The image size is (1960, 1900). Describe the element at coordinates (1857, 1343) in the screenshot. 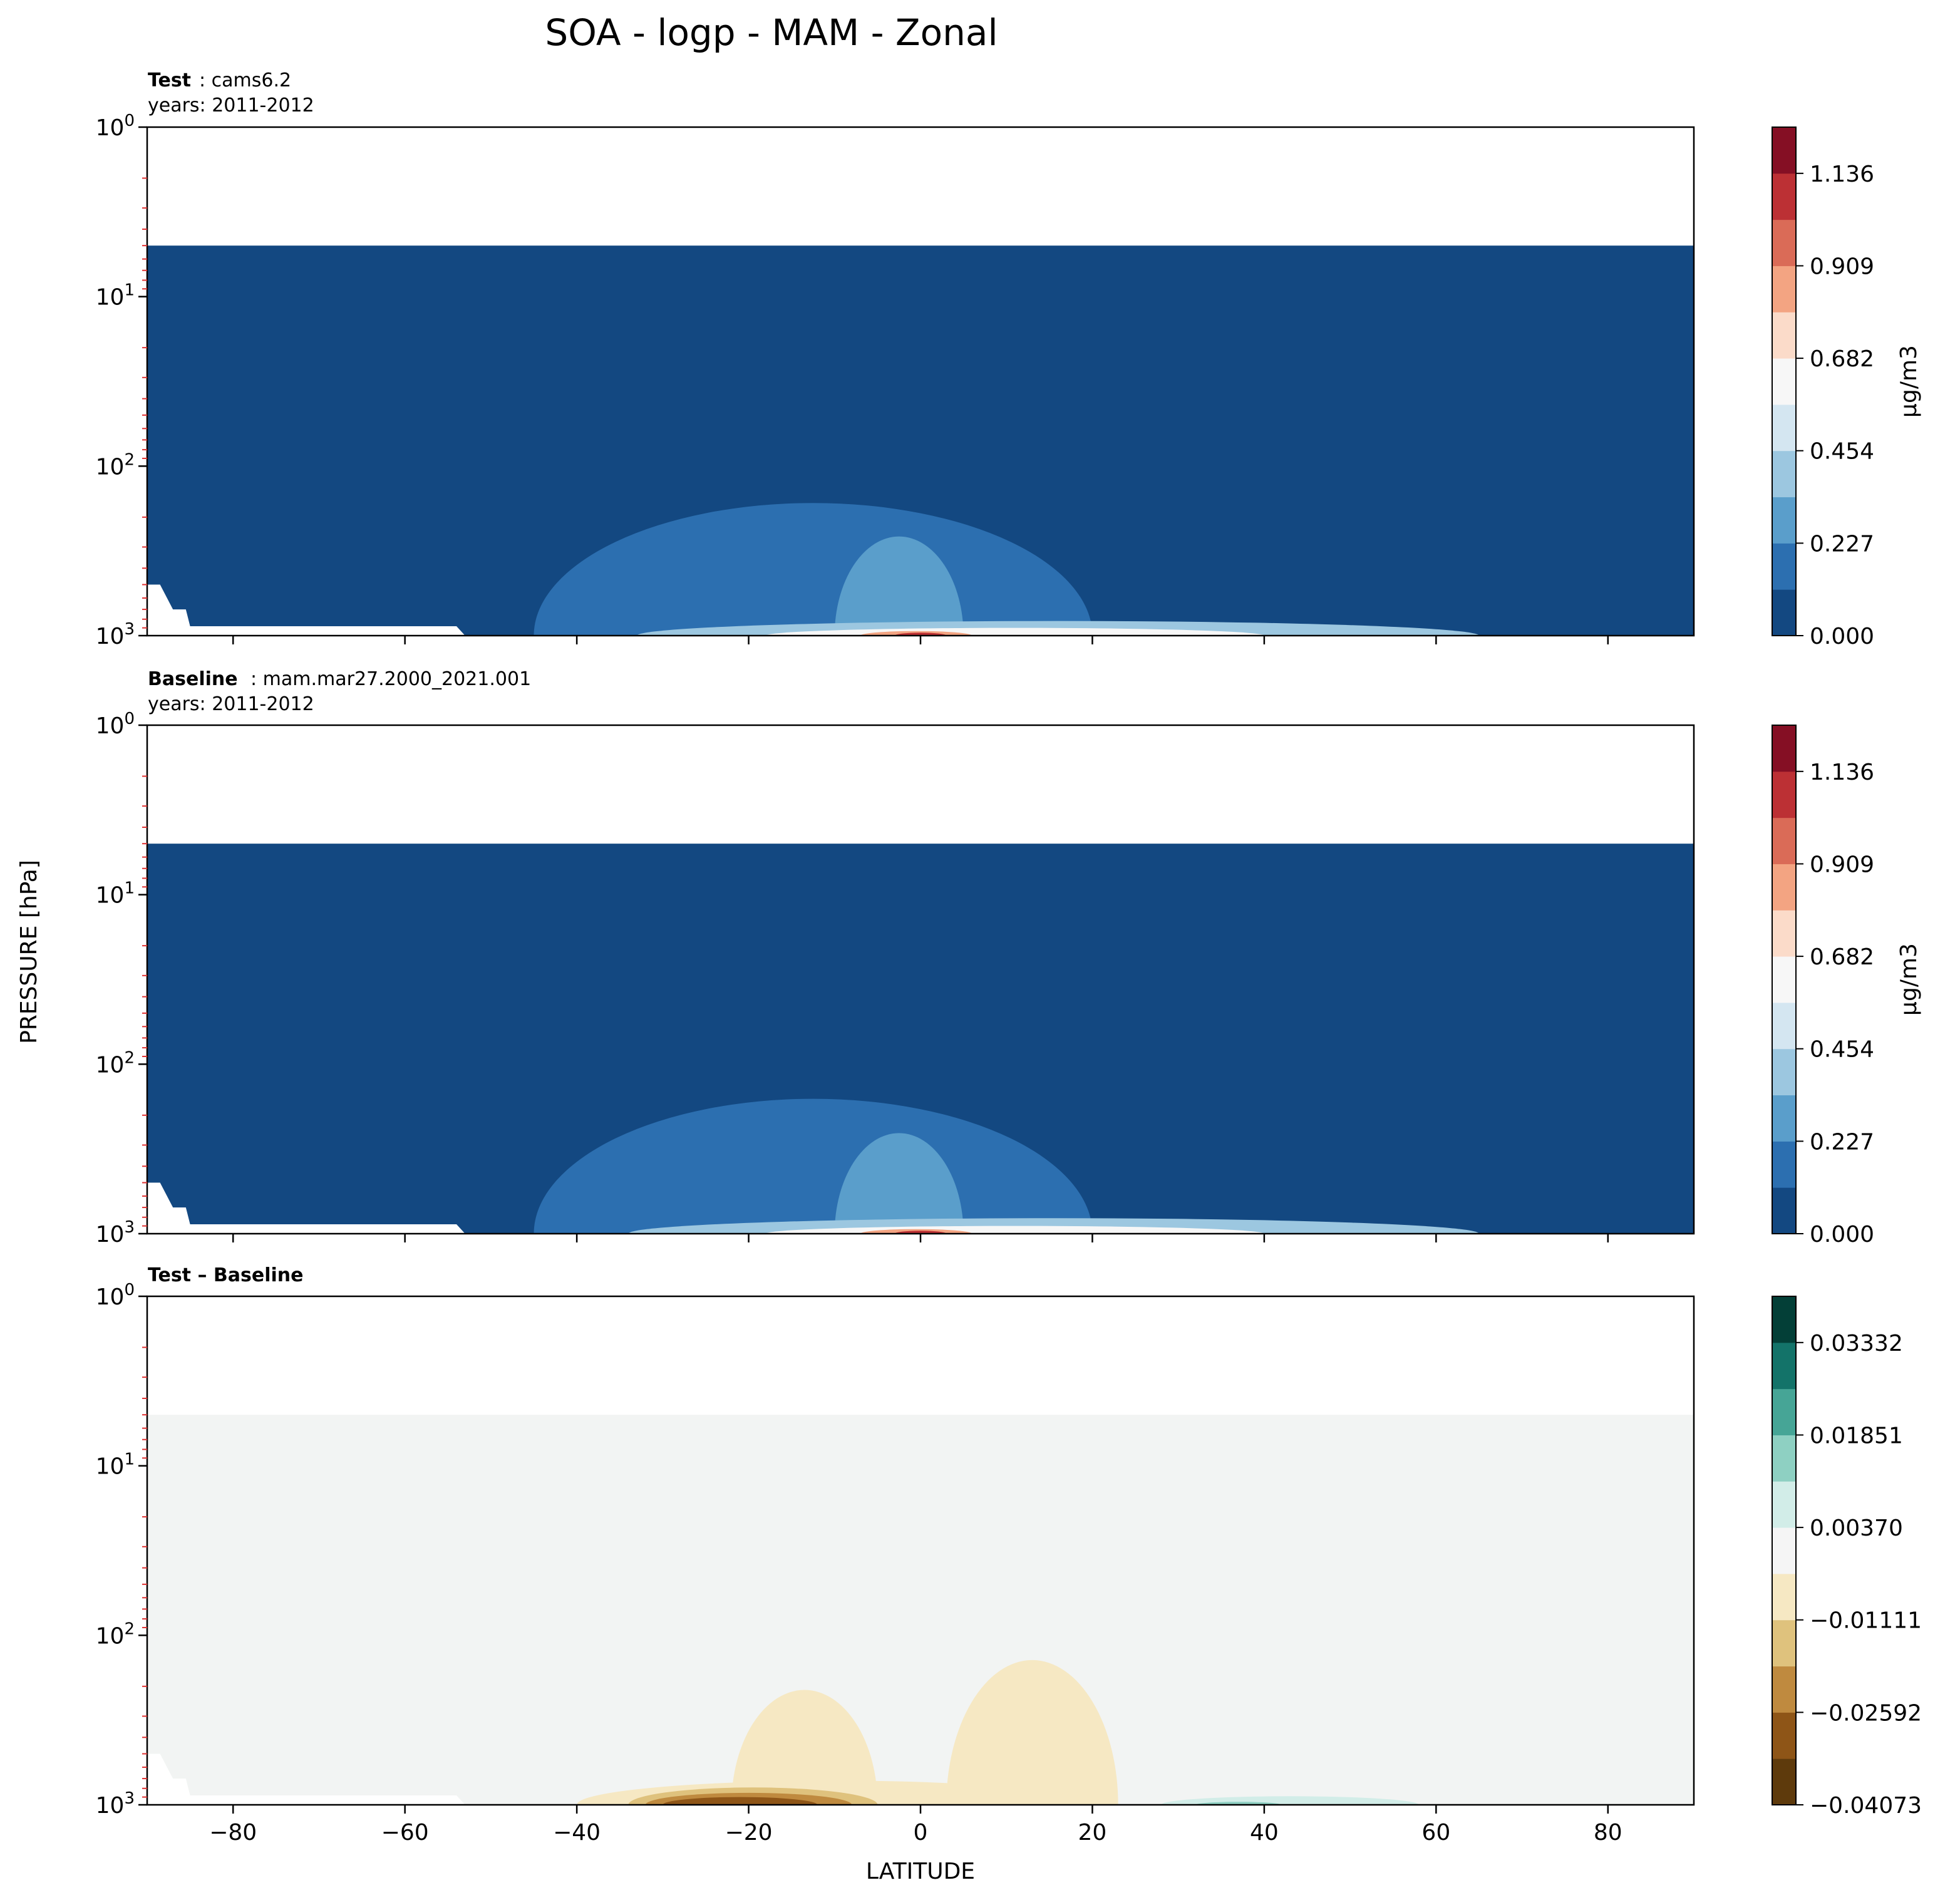

I see `colorbar-tick-label: 0.03332` at that location.